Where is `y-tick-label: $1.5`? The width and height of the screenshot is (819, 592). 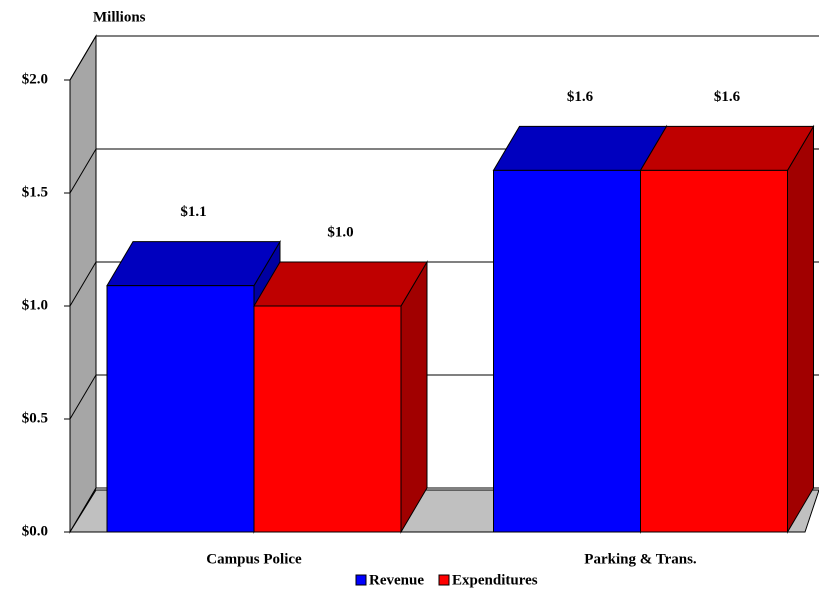 y-tick-label: $1.5 is located at coordinates (35, 192).